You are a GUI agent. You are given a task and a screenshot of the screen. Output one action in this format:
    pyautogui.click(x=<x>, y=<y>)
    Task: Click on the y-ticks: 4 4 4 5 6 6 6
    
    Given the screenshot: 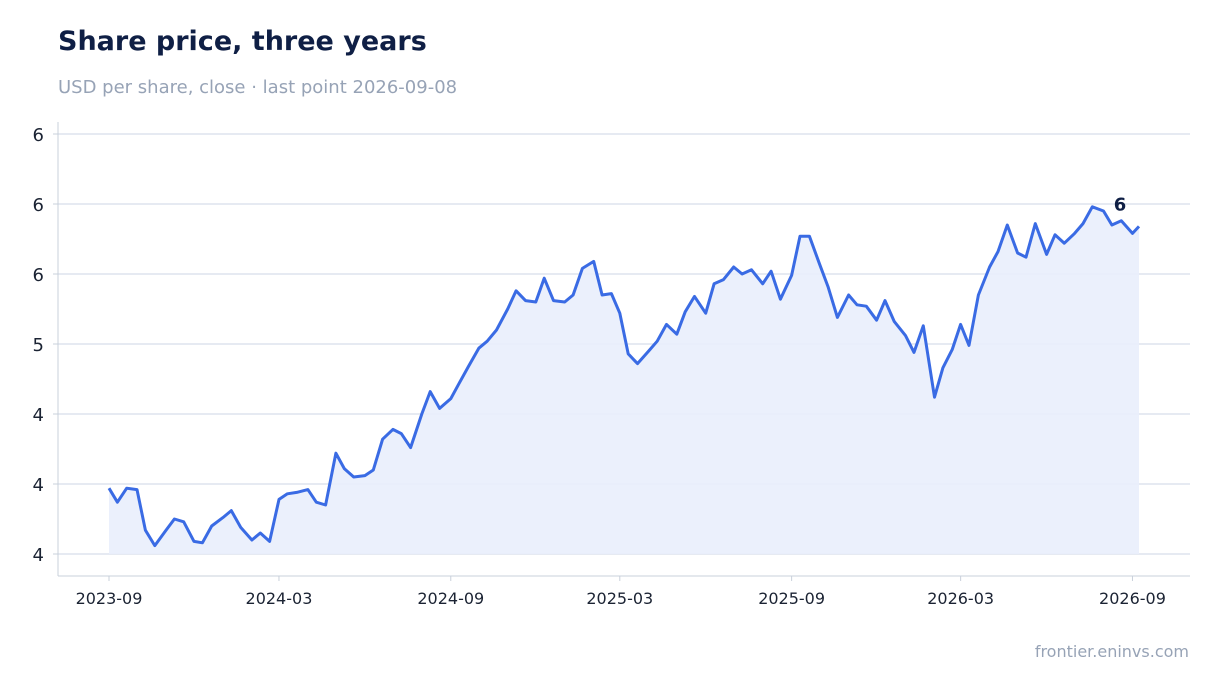 What is the action you would take?
    pyautogui.click(x=45, y=345)
    